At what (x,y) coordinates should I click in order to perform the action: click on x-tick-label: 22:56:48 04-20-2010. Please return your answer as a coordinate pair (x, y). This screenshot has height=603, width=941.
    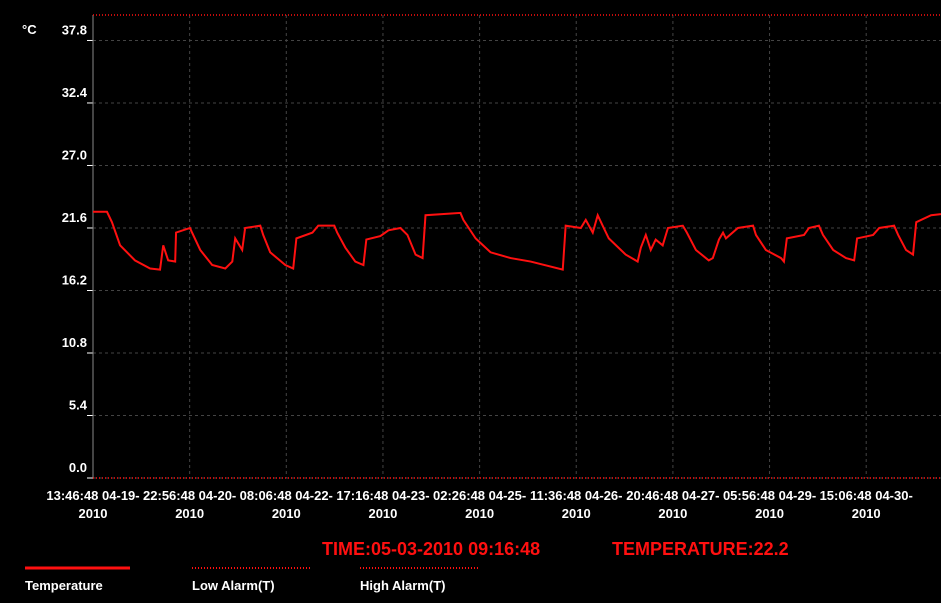
    Looking at the image, I should click on (190, 504).